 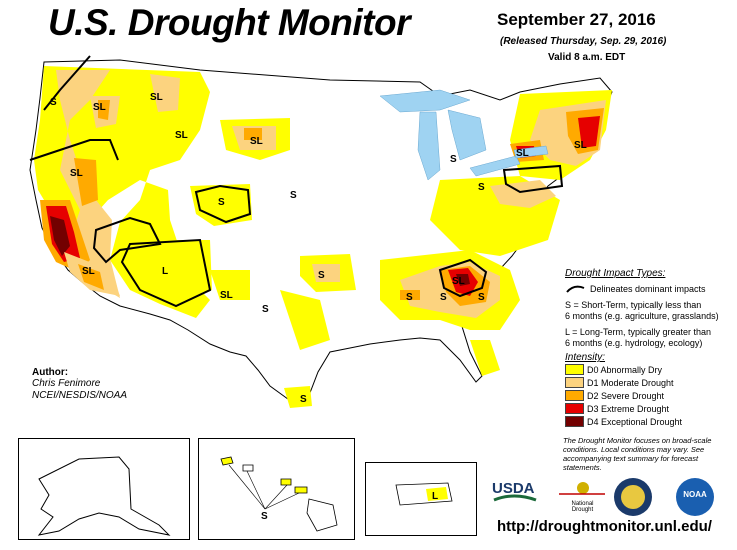 What do you see at coordinates (50, 372) in the screenshot?
I see `author-label: Author:` at bounding box center [50, 372].